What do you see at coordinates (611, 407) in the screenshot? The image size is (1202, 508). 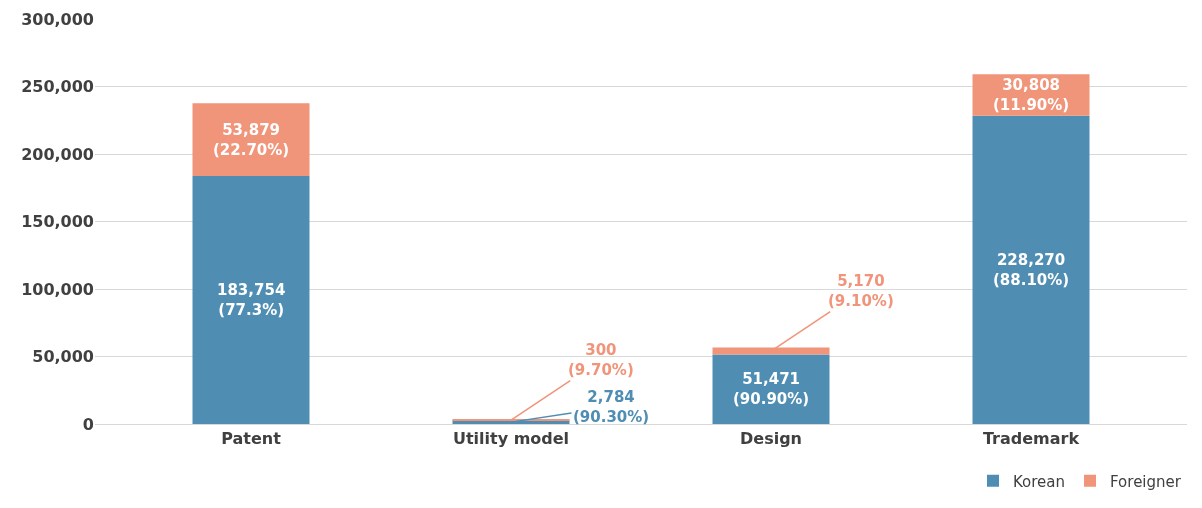 I see `data-label: 2,784 (90.30%)` at bounding box center [611, 407].